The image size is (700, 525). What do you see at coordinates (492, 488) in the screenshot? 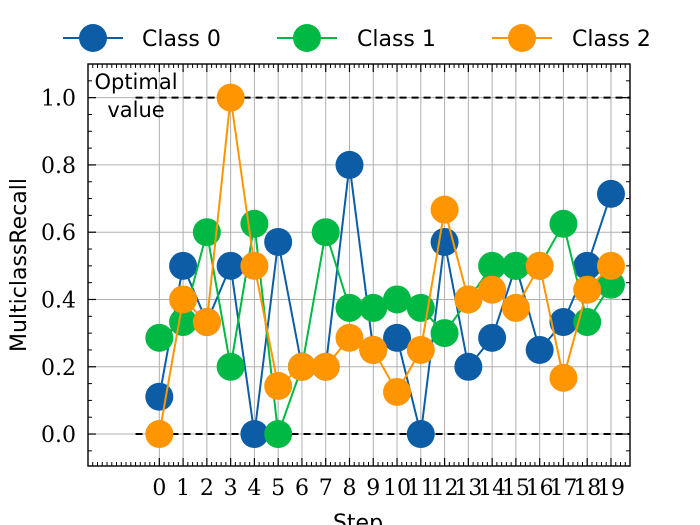
I see `x-tick-label: 14` at bounding box center [492, 488].